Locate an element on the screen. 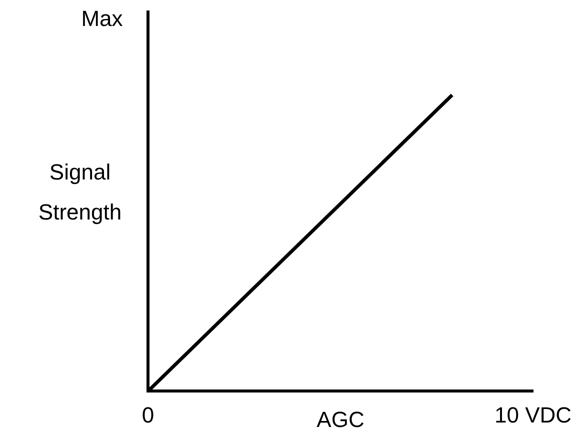  y-axis-title: Signal Strength is located at coordinates (80, 192).